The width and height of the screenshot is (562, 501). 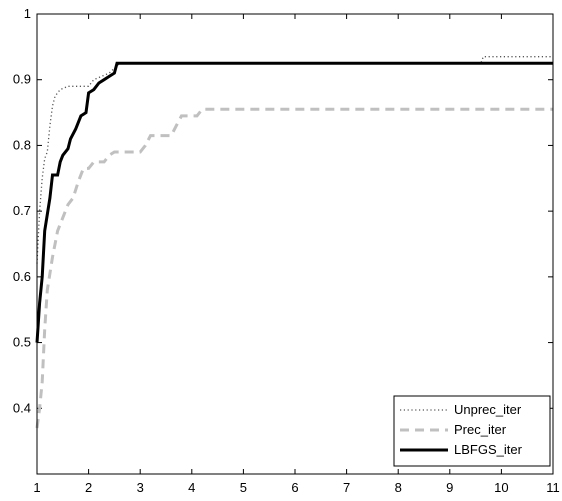 I want to click on y-tick-label: 0.6, so click(x=22, y=276).